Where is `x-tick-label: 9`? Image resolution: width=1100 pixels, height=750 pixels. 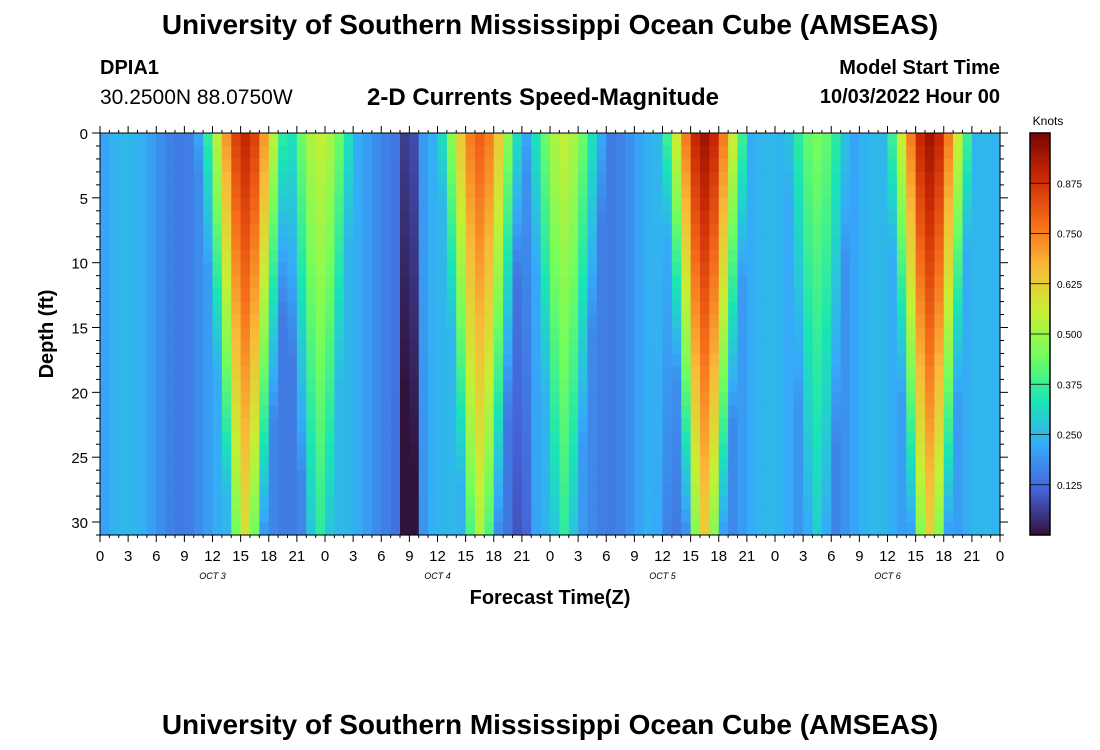
x-tick-label: 9 is located at coordinates (409, 556).